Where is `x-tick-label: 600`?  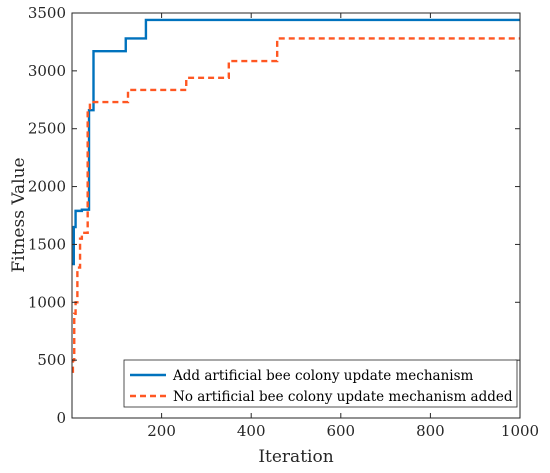
x-tick-label: 600 is located at coordinates (340, 431).